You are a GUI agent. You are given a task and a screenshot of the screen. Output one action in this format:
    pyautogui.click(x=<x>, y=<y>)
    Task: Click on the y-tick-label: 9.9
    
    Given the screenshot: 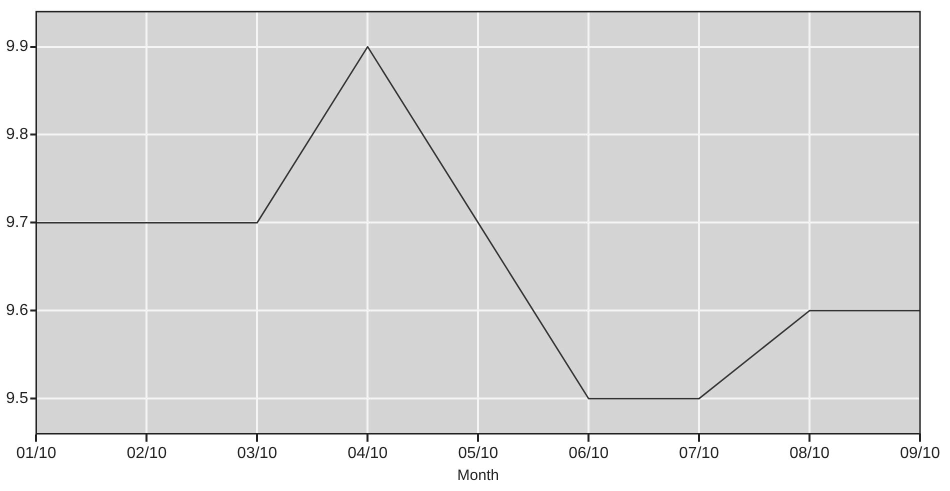 What is the action you would take?
    pyautogui.click(x=17, y=47)
    